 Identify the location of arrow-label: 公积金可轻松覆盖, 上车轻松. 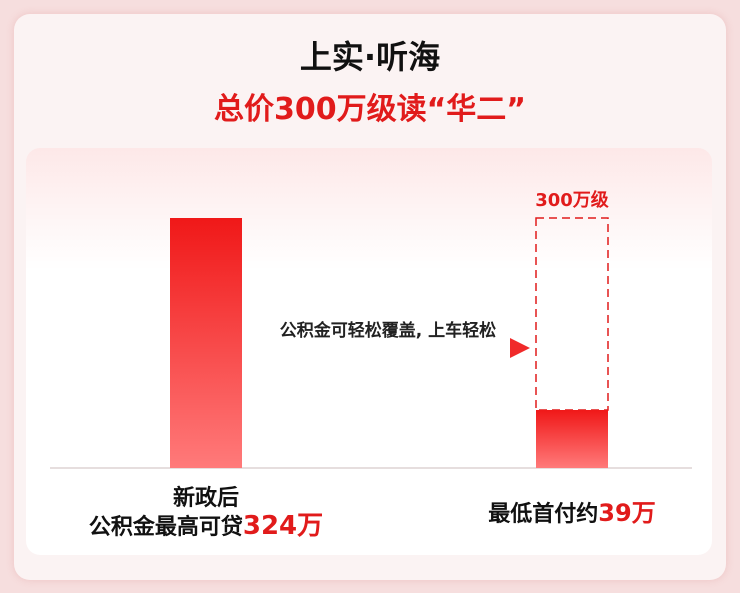
(388, 331).